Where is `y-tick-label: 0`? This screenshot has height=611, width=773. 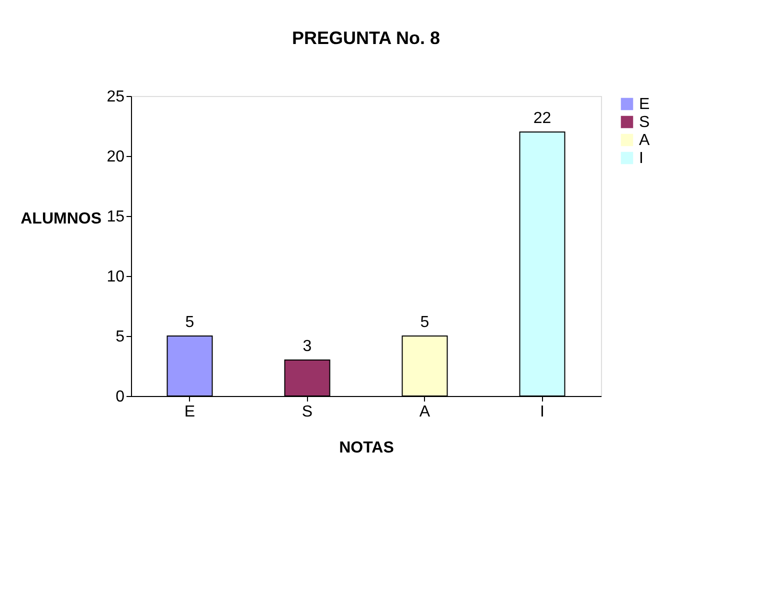
y-tick-label: 0 is located at coordinates (120, 397).